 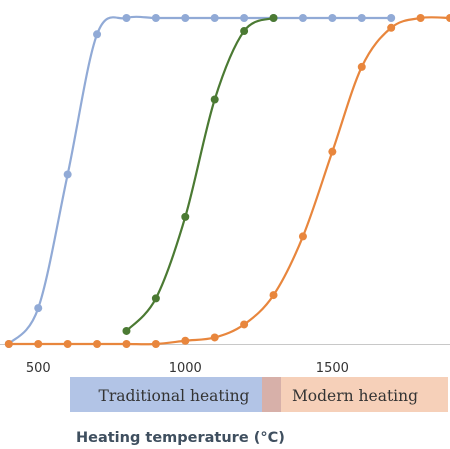 What do you see at coordinates (38, 368) in the screenshot?
I see `x-tick-label-500: 500` at bounding box center [38, 368].